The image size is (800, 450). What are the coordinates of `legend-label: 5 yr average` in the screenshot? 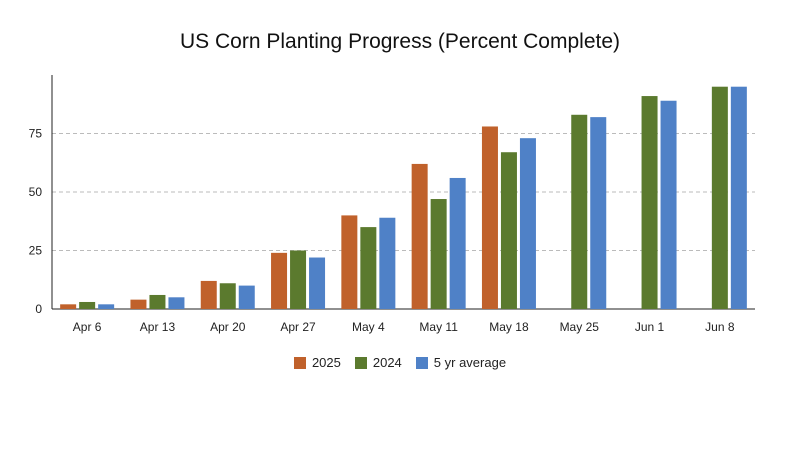 It's located at (470, 362).